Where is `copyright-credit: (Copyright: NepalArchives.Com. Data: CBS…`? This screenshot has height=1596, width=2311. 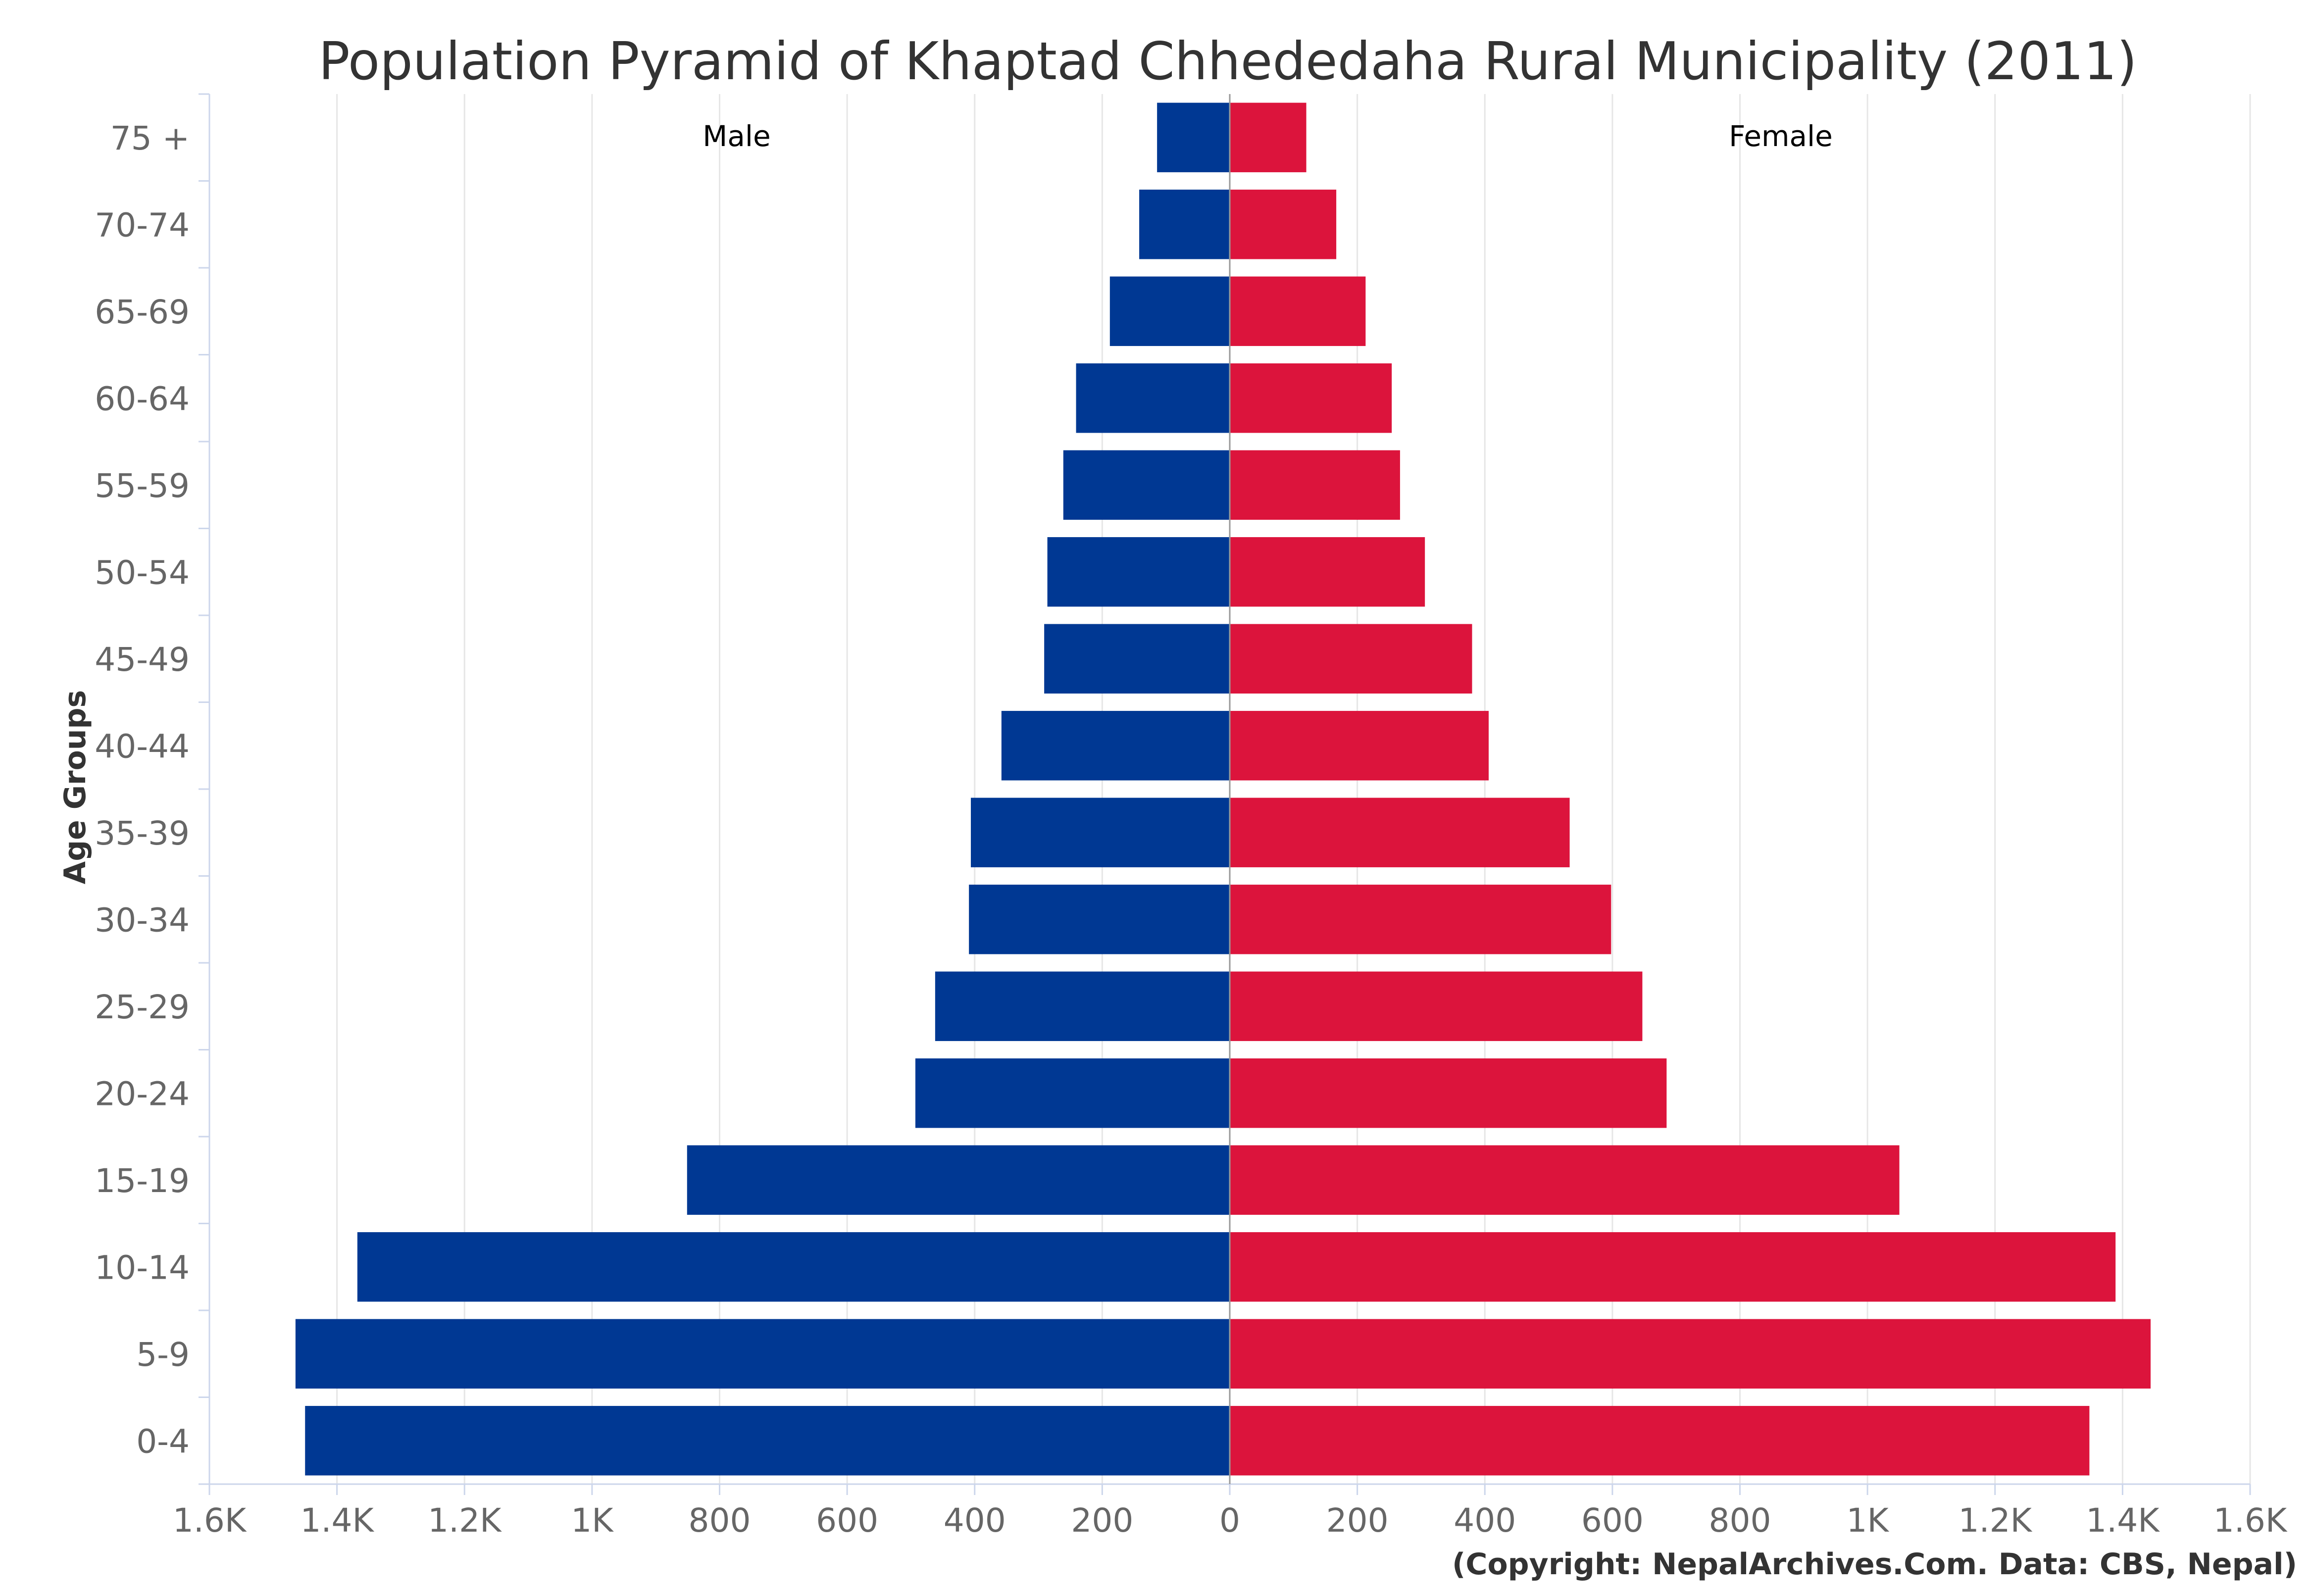 copyright-credit: (Copyright: NepalArchives.Com. Data: CBS… is located at coordinates (1875, 1564).